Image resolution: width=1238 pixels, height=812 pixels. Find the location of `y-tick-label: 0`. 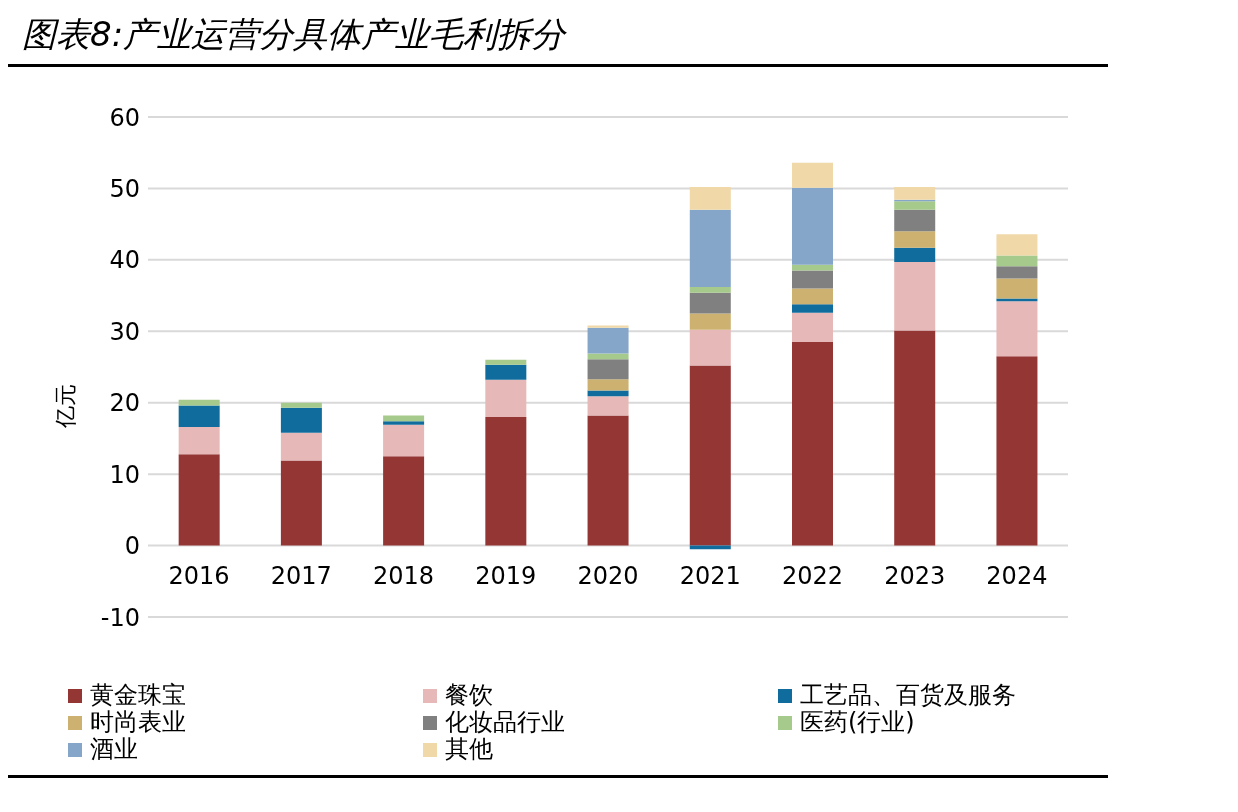

y-tick-label: 0 is located at coordinates (132, 546).